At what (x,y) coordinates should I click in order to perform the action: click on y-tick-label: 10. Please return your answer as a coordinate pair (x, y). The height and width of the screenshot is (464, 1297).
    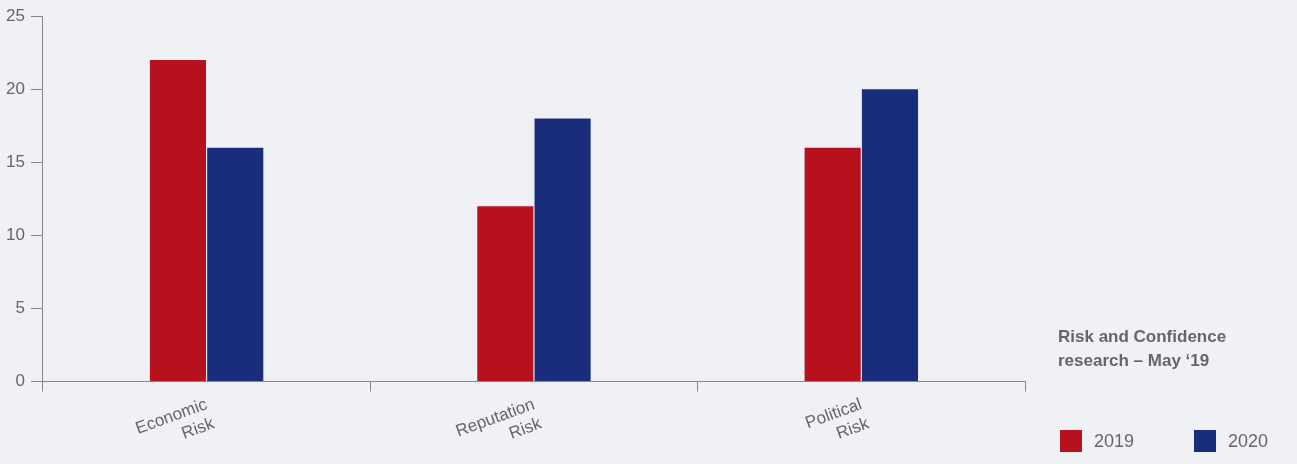
    Looking at the image, I should click on (15, 235).